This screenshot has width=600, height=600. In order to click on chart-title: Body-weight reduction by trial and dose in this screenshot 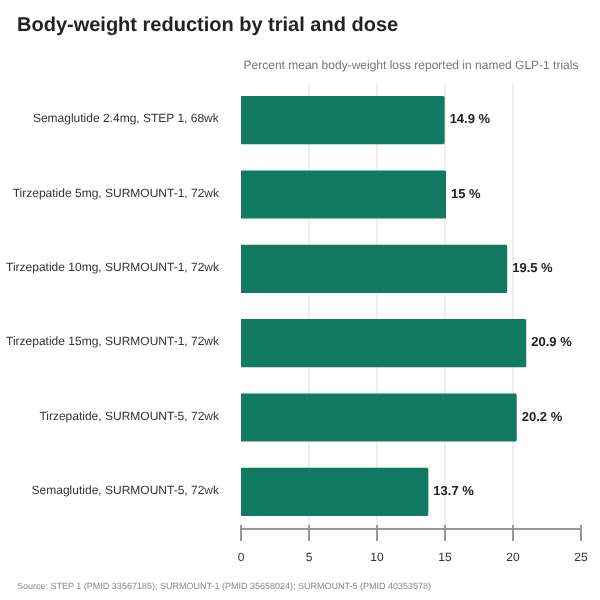, I will do `click(208, 26)`.